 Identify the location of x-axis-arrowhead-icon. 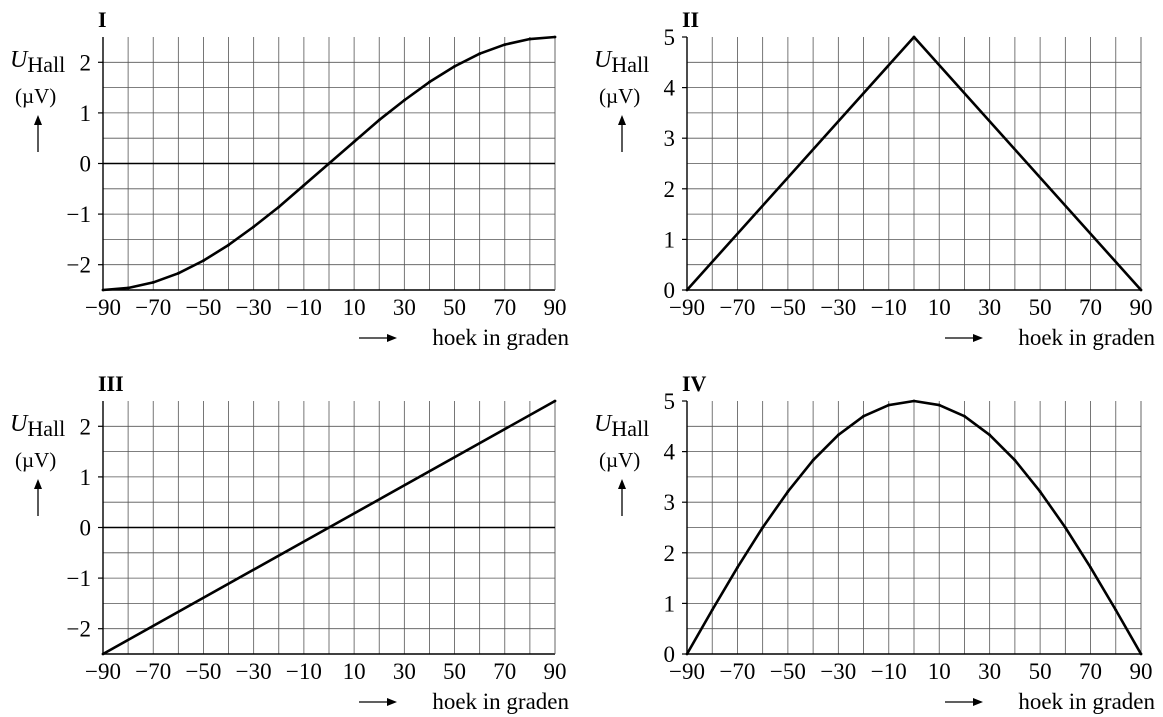
(392, 702).